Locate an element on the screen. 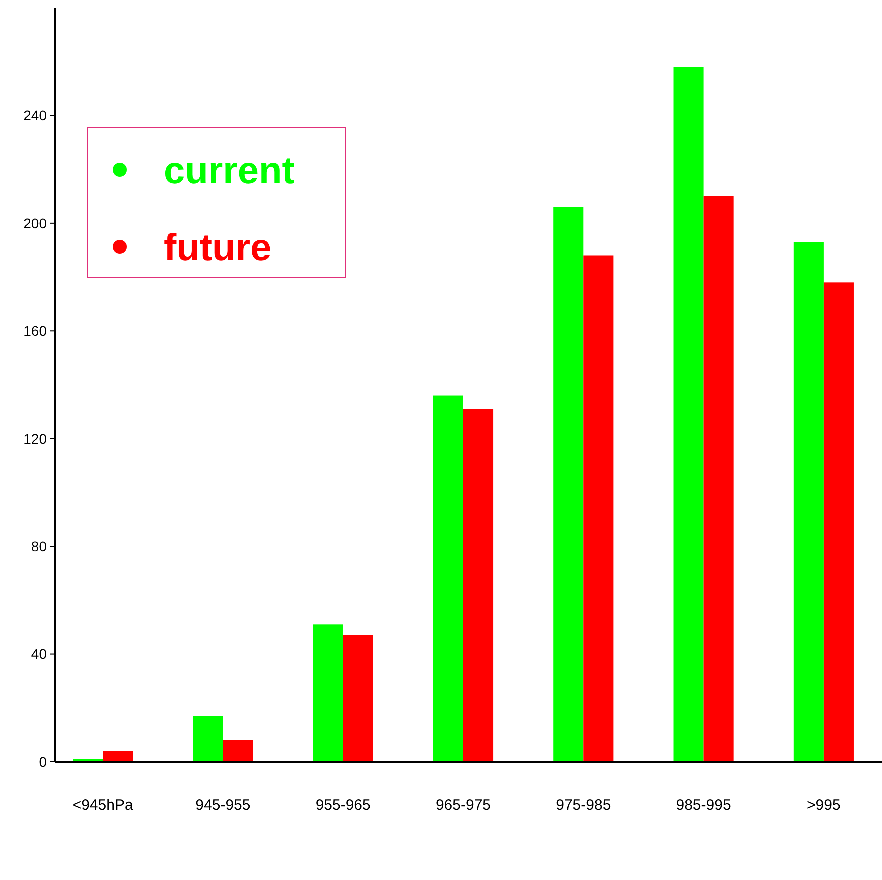 The height and width of the screenshot is (880, 882). x-tick-label: >995 is located at coordinates (824, 805).